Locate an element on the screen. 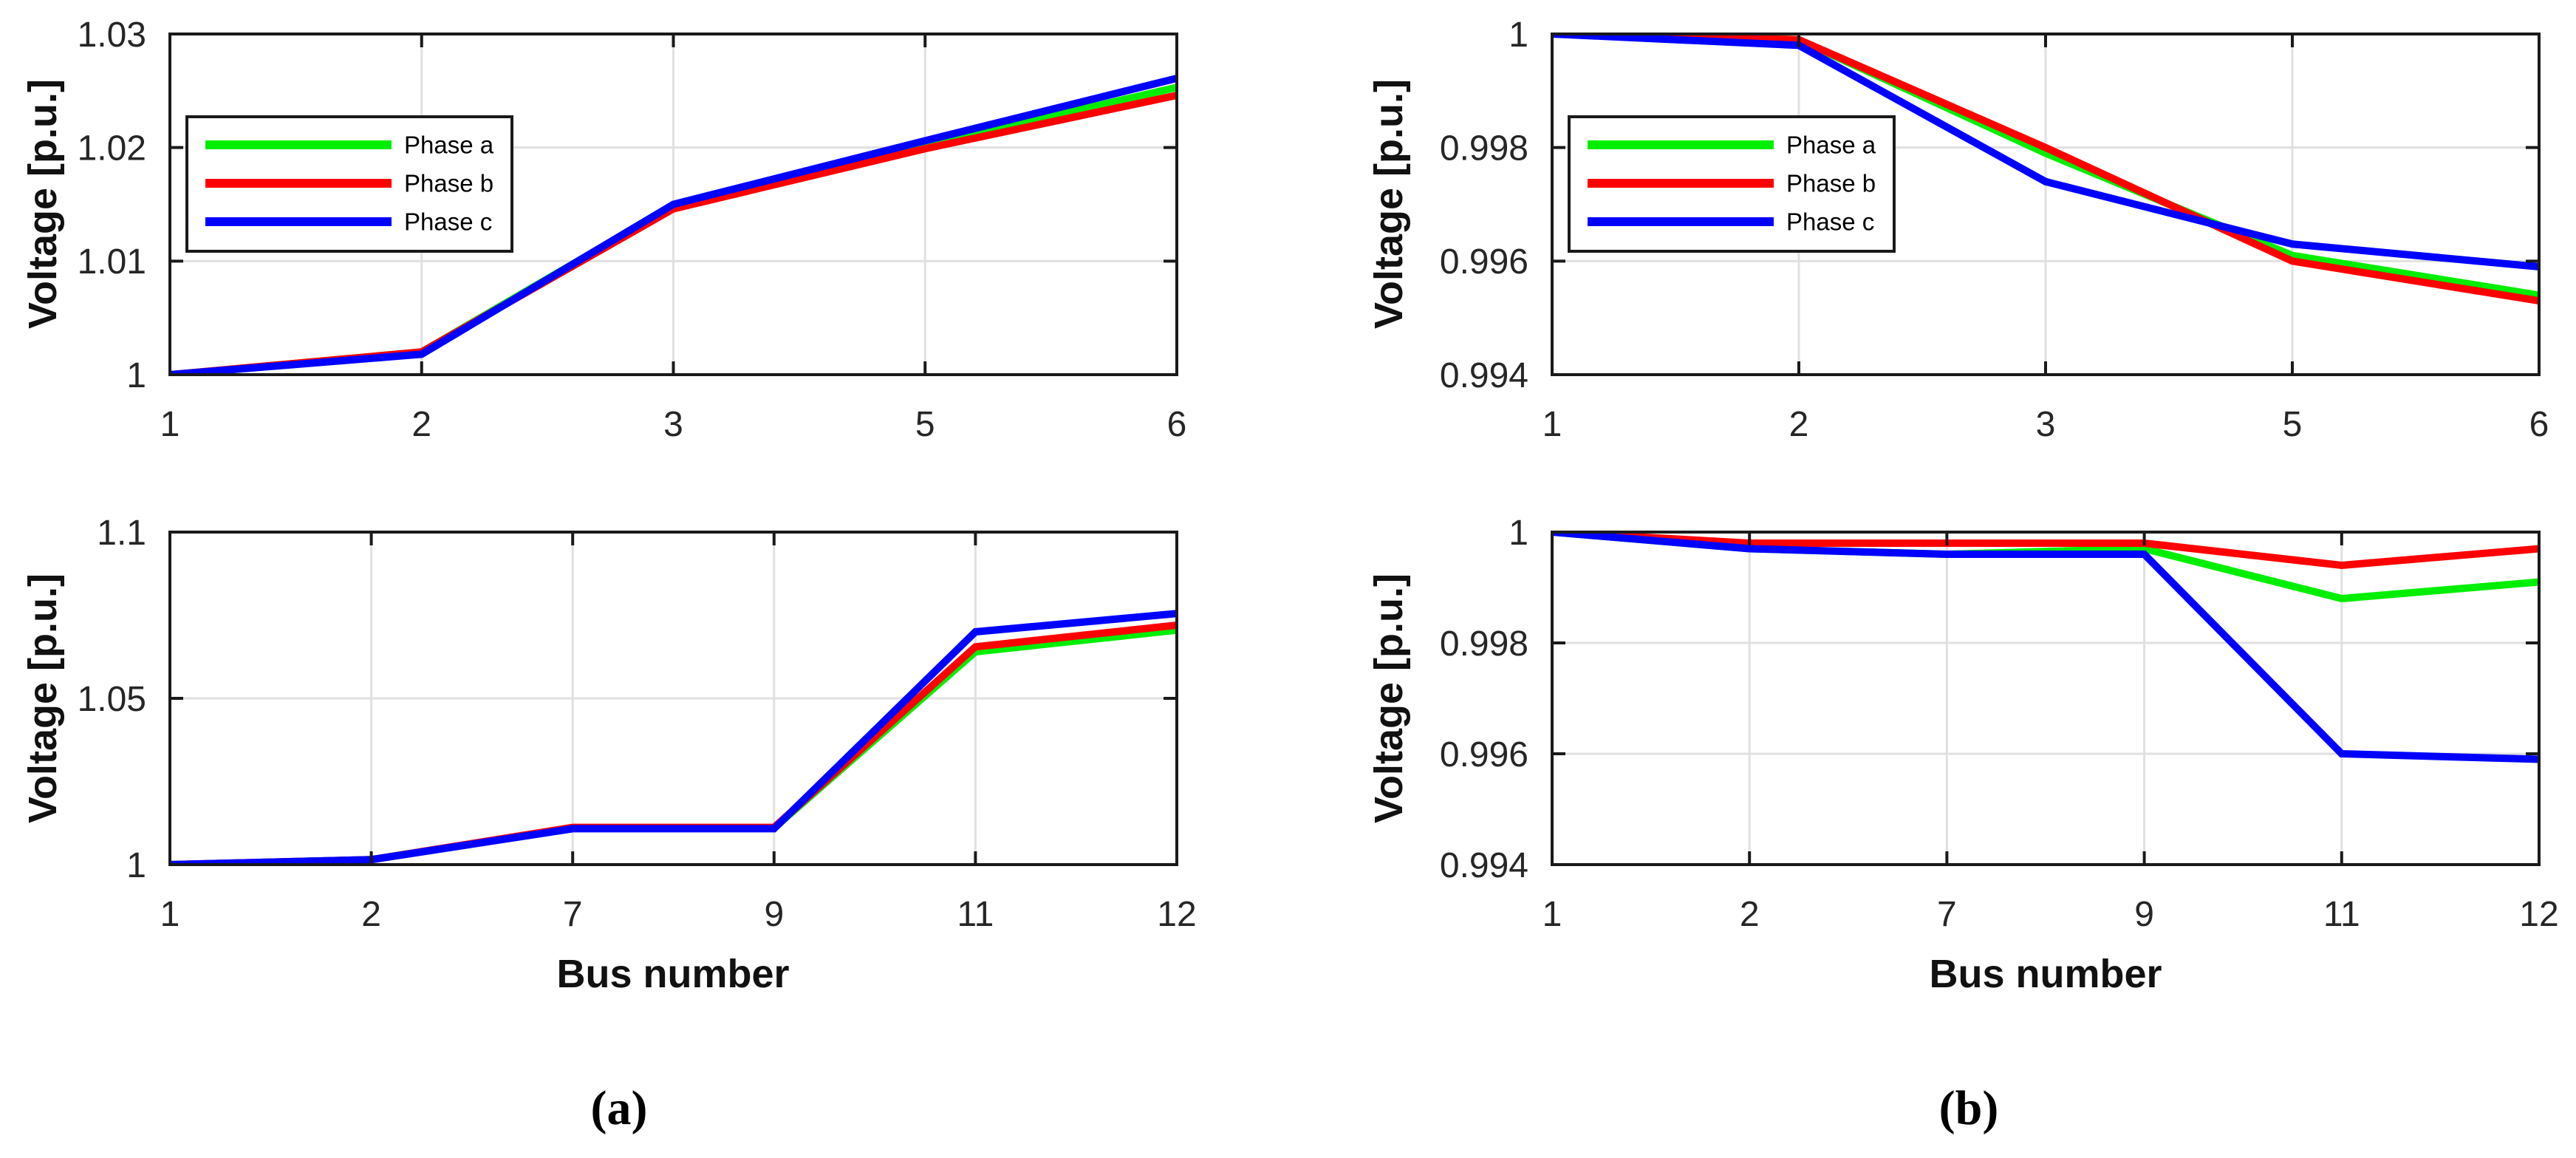 The width and height of the screenshot is (2576, 1158). subfigure-caption-b: (b) is located at coordinates (1969, 1108).